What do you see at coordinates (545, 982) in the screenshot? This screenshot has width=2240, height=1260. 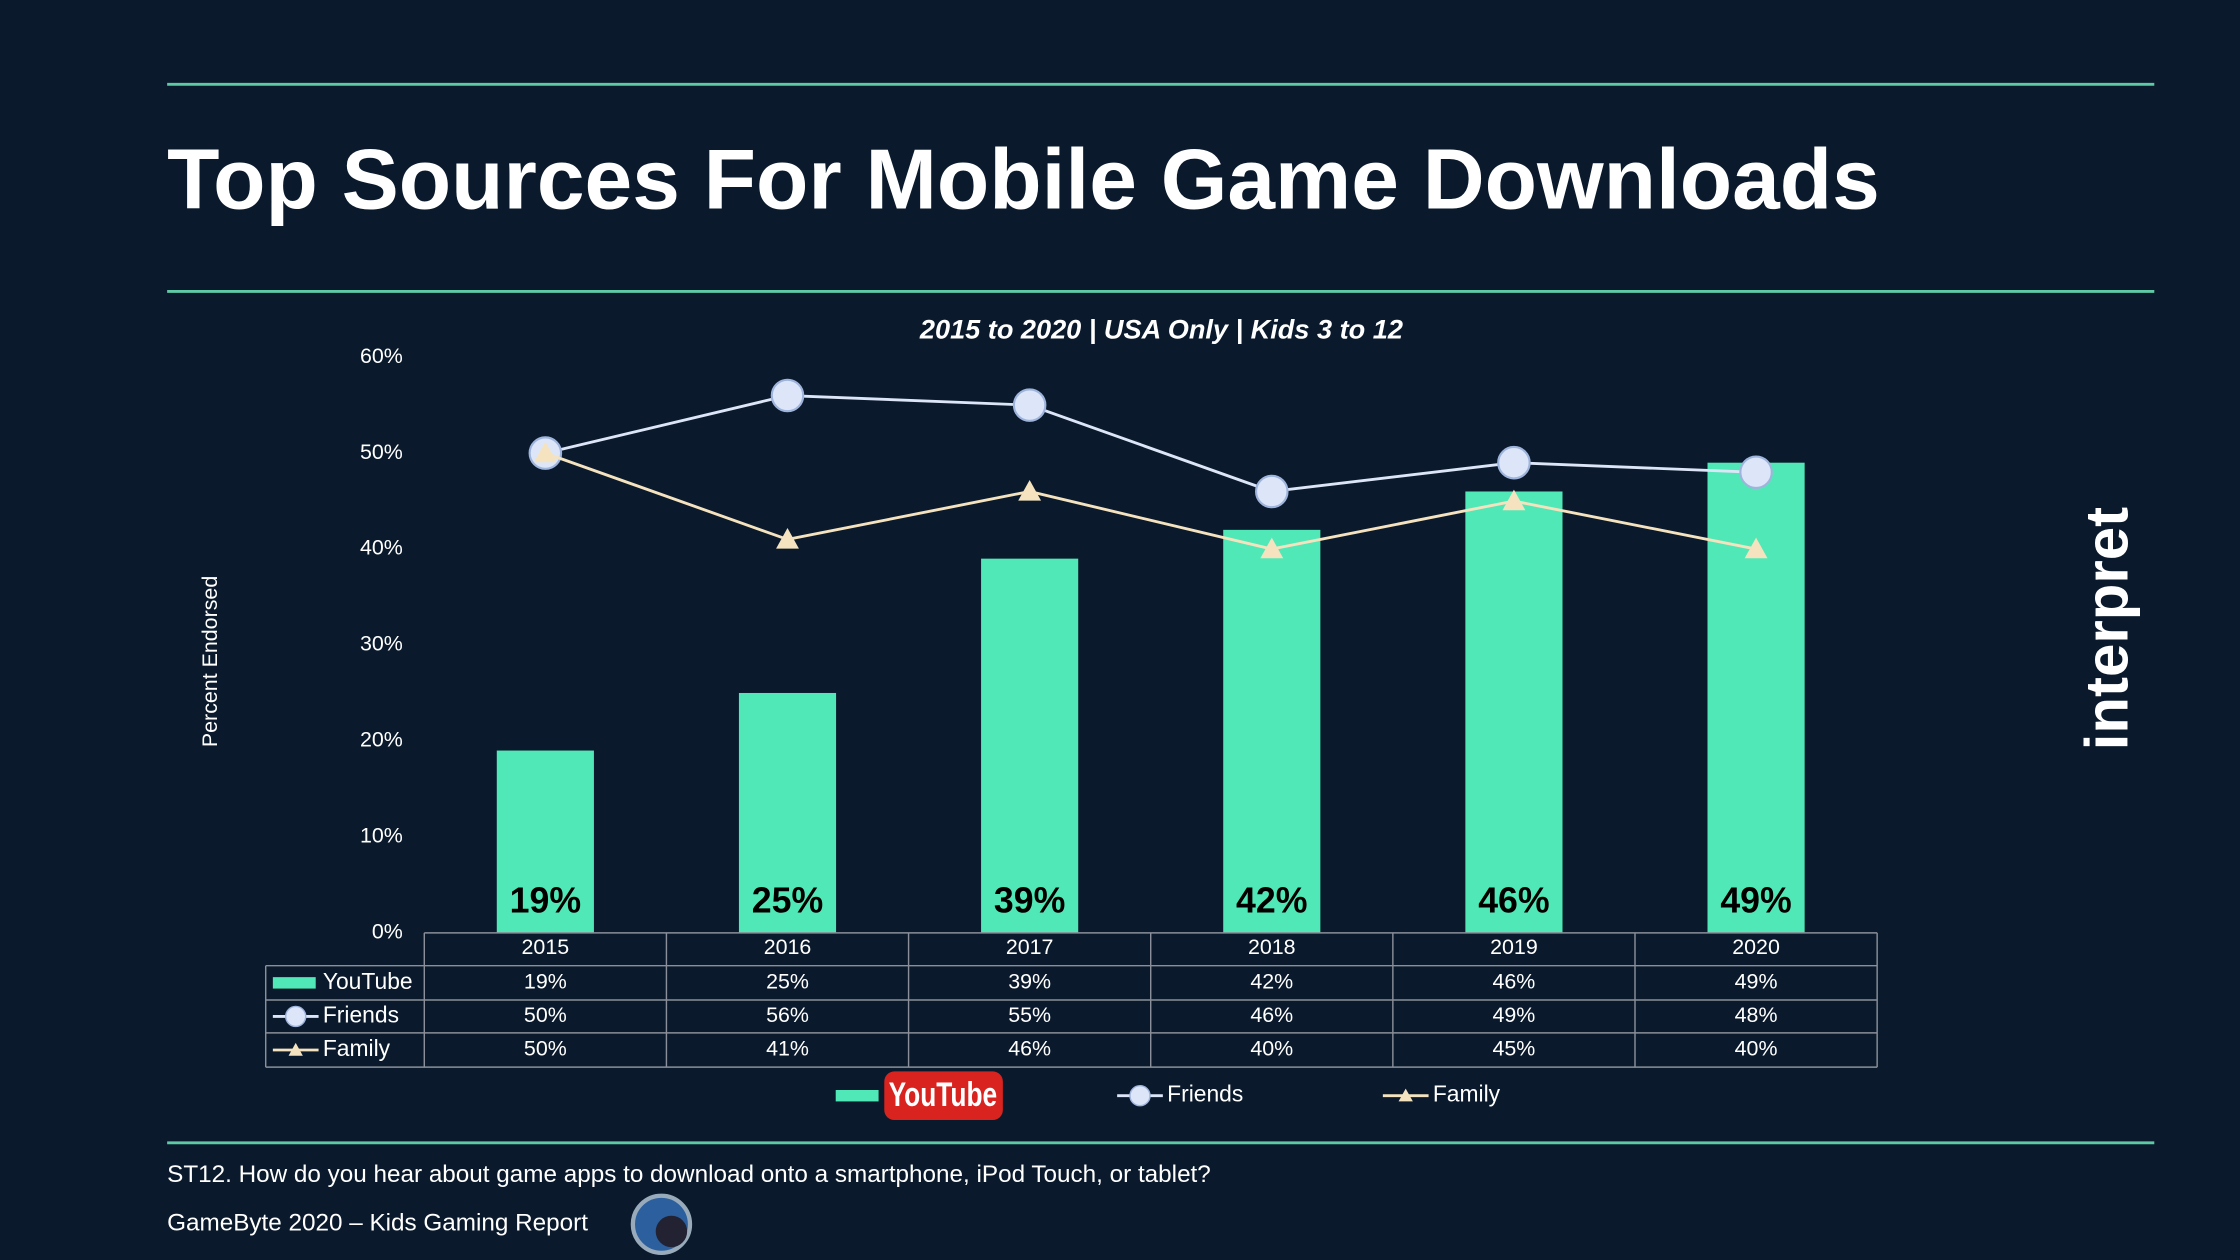 I see `table-cell: 19%` at bounding box center [545, 982].